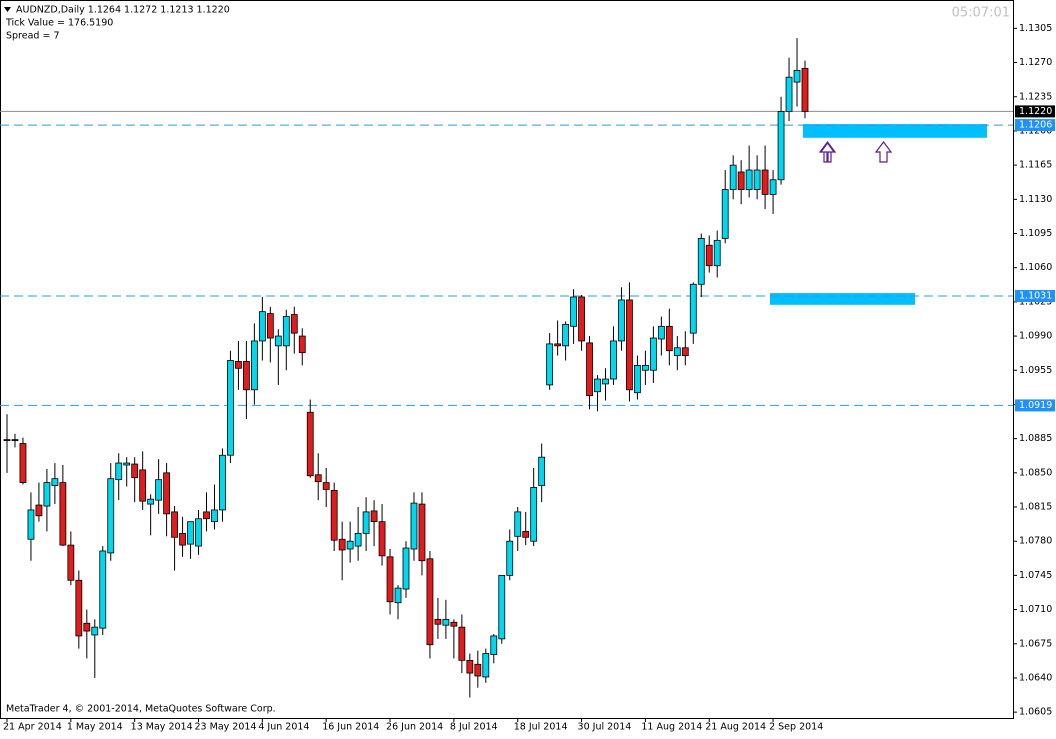 This screenshot has width=1056, height=739. I want to click on zone, so click(895, 131).